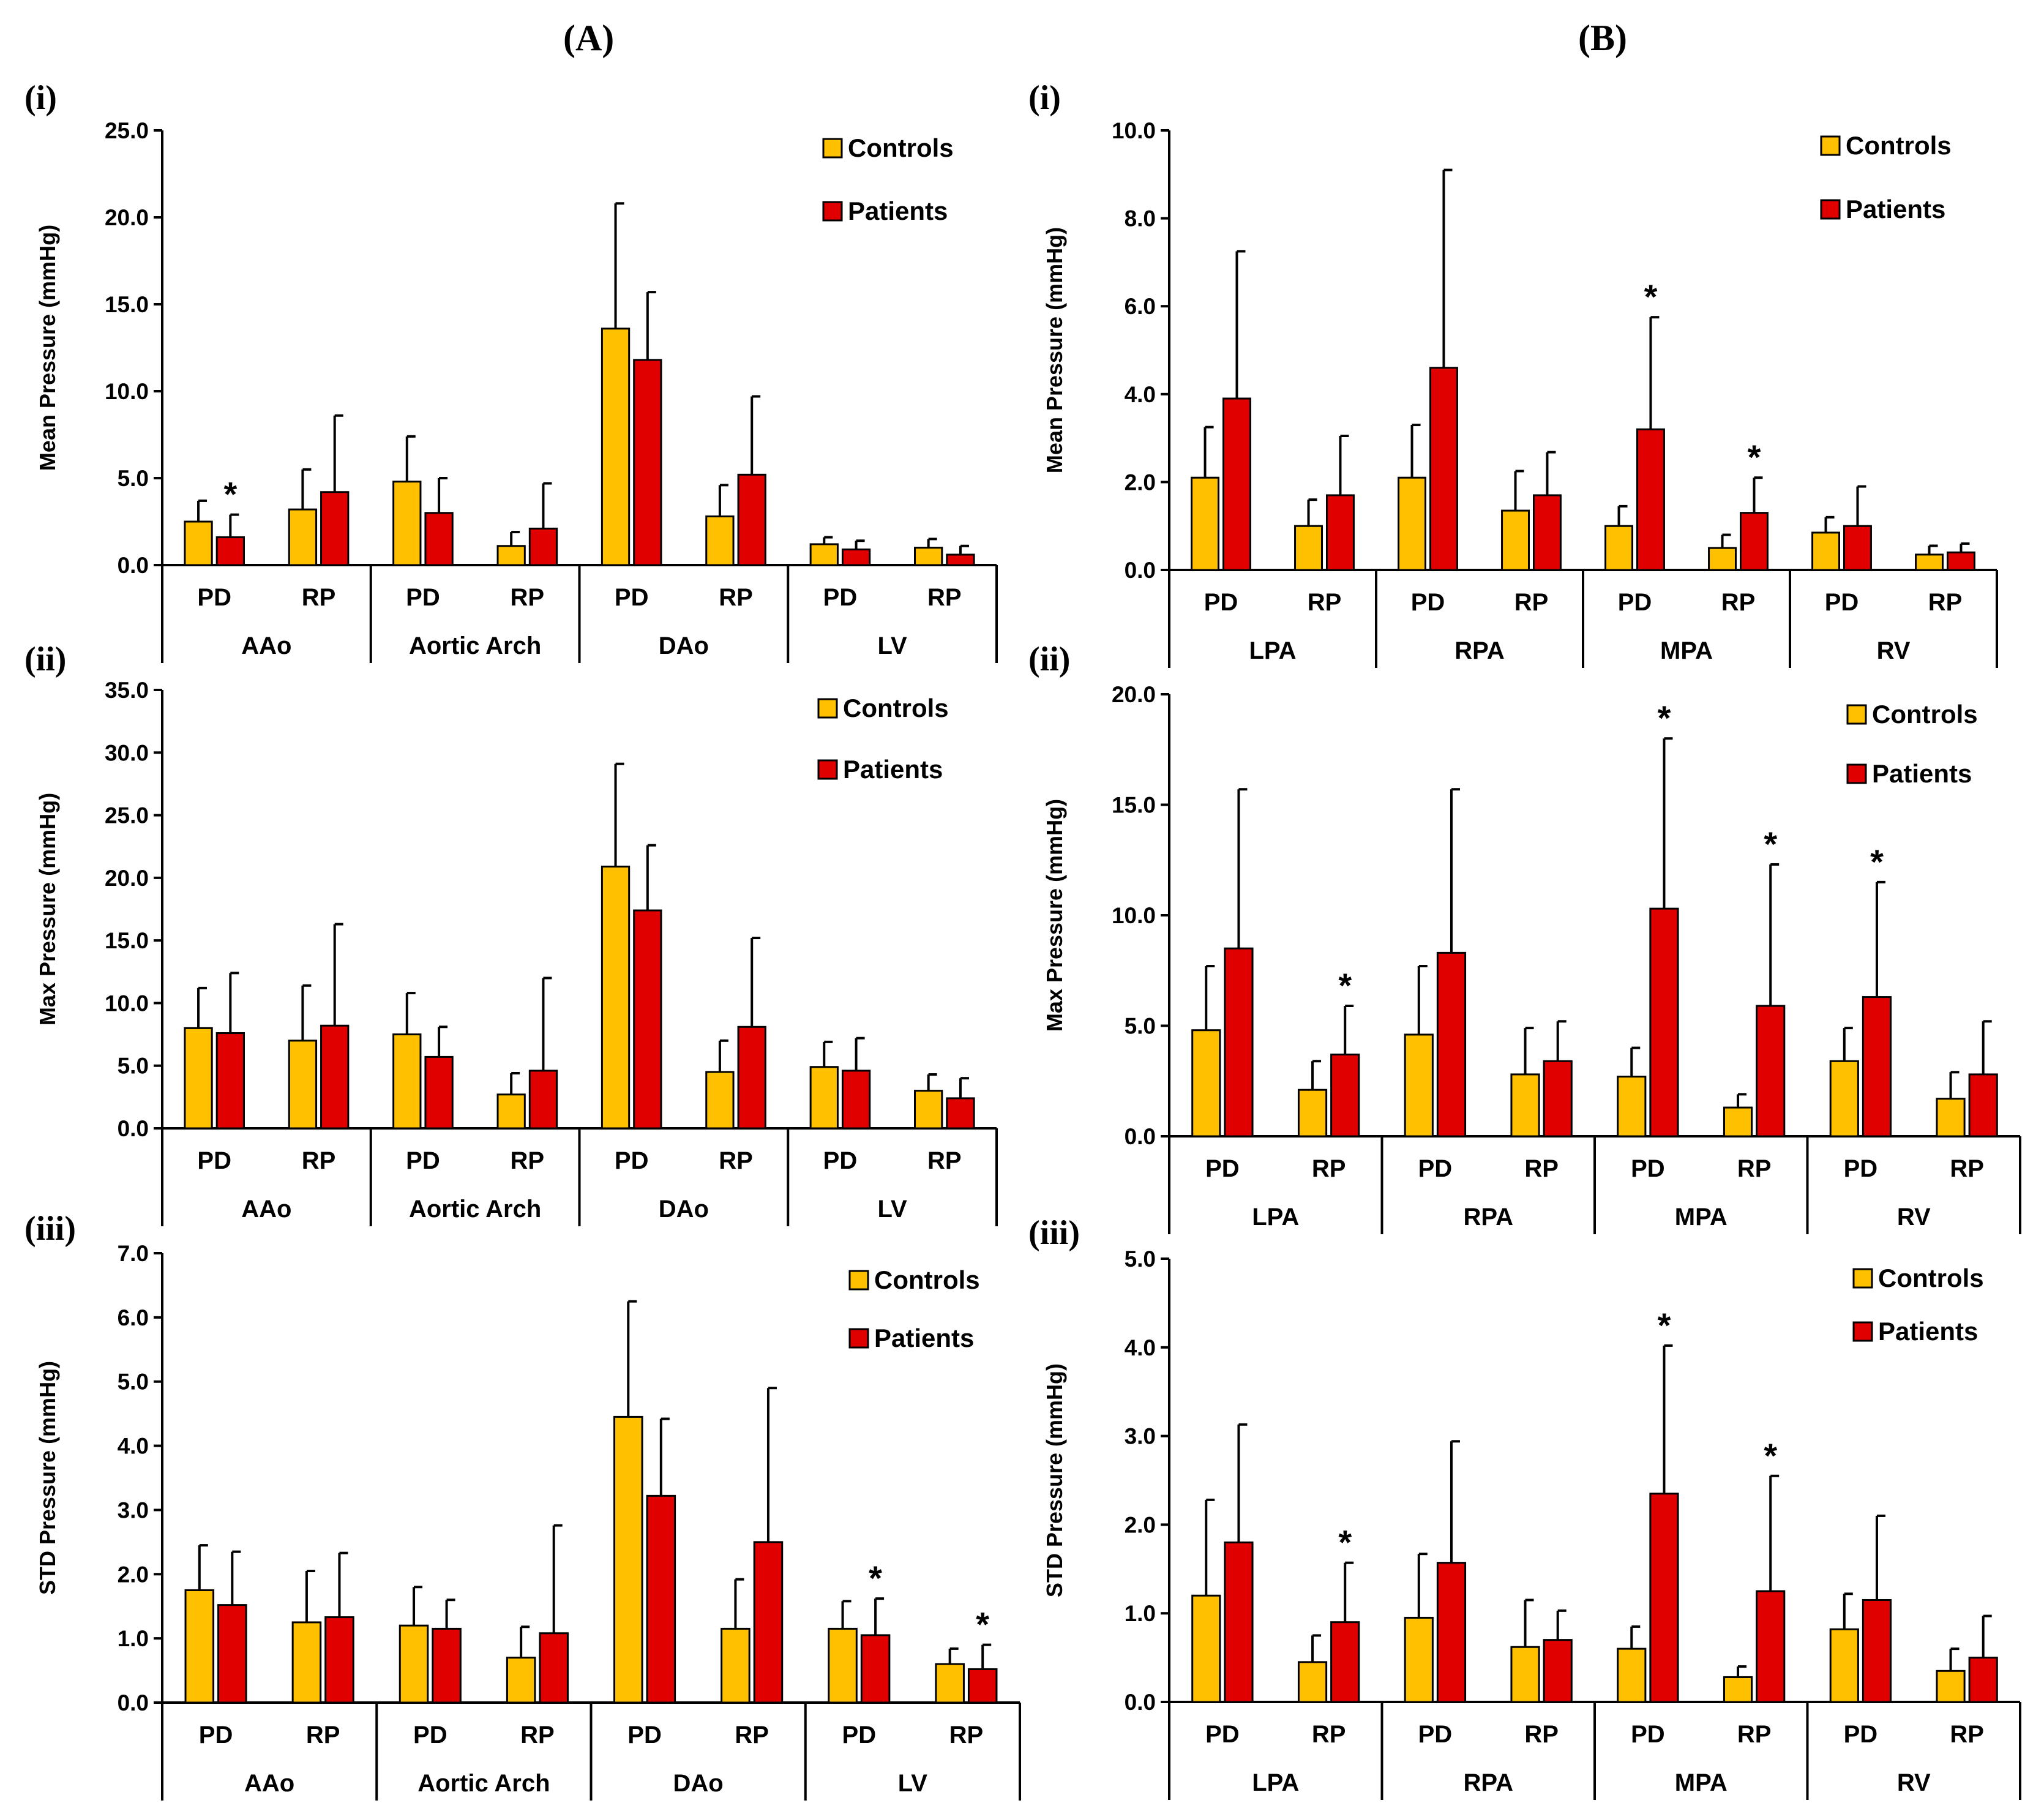 The image size is (2044, 1814). Describe the element at coordinates (1273, 650) in the screenshot. I see `x-group-label: LPA` at that location.